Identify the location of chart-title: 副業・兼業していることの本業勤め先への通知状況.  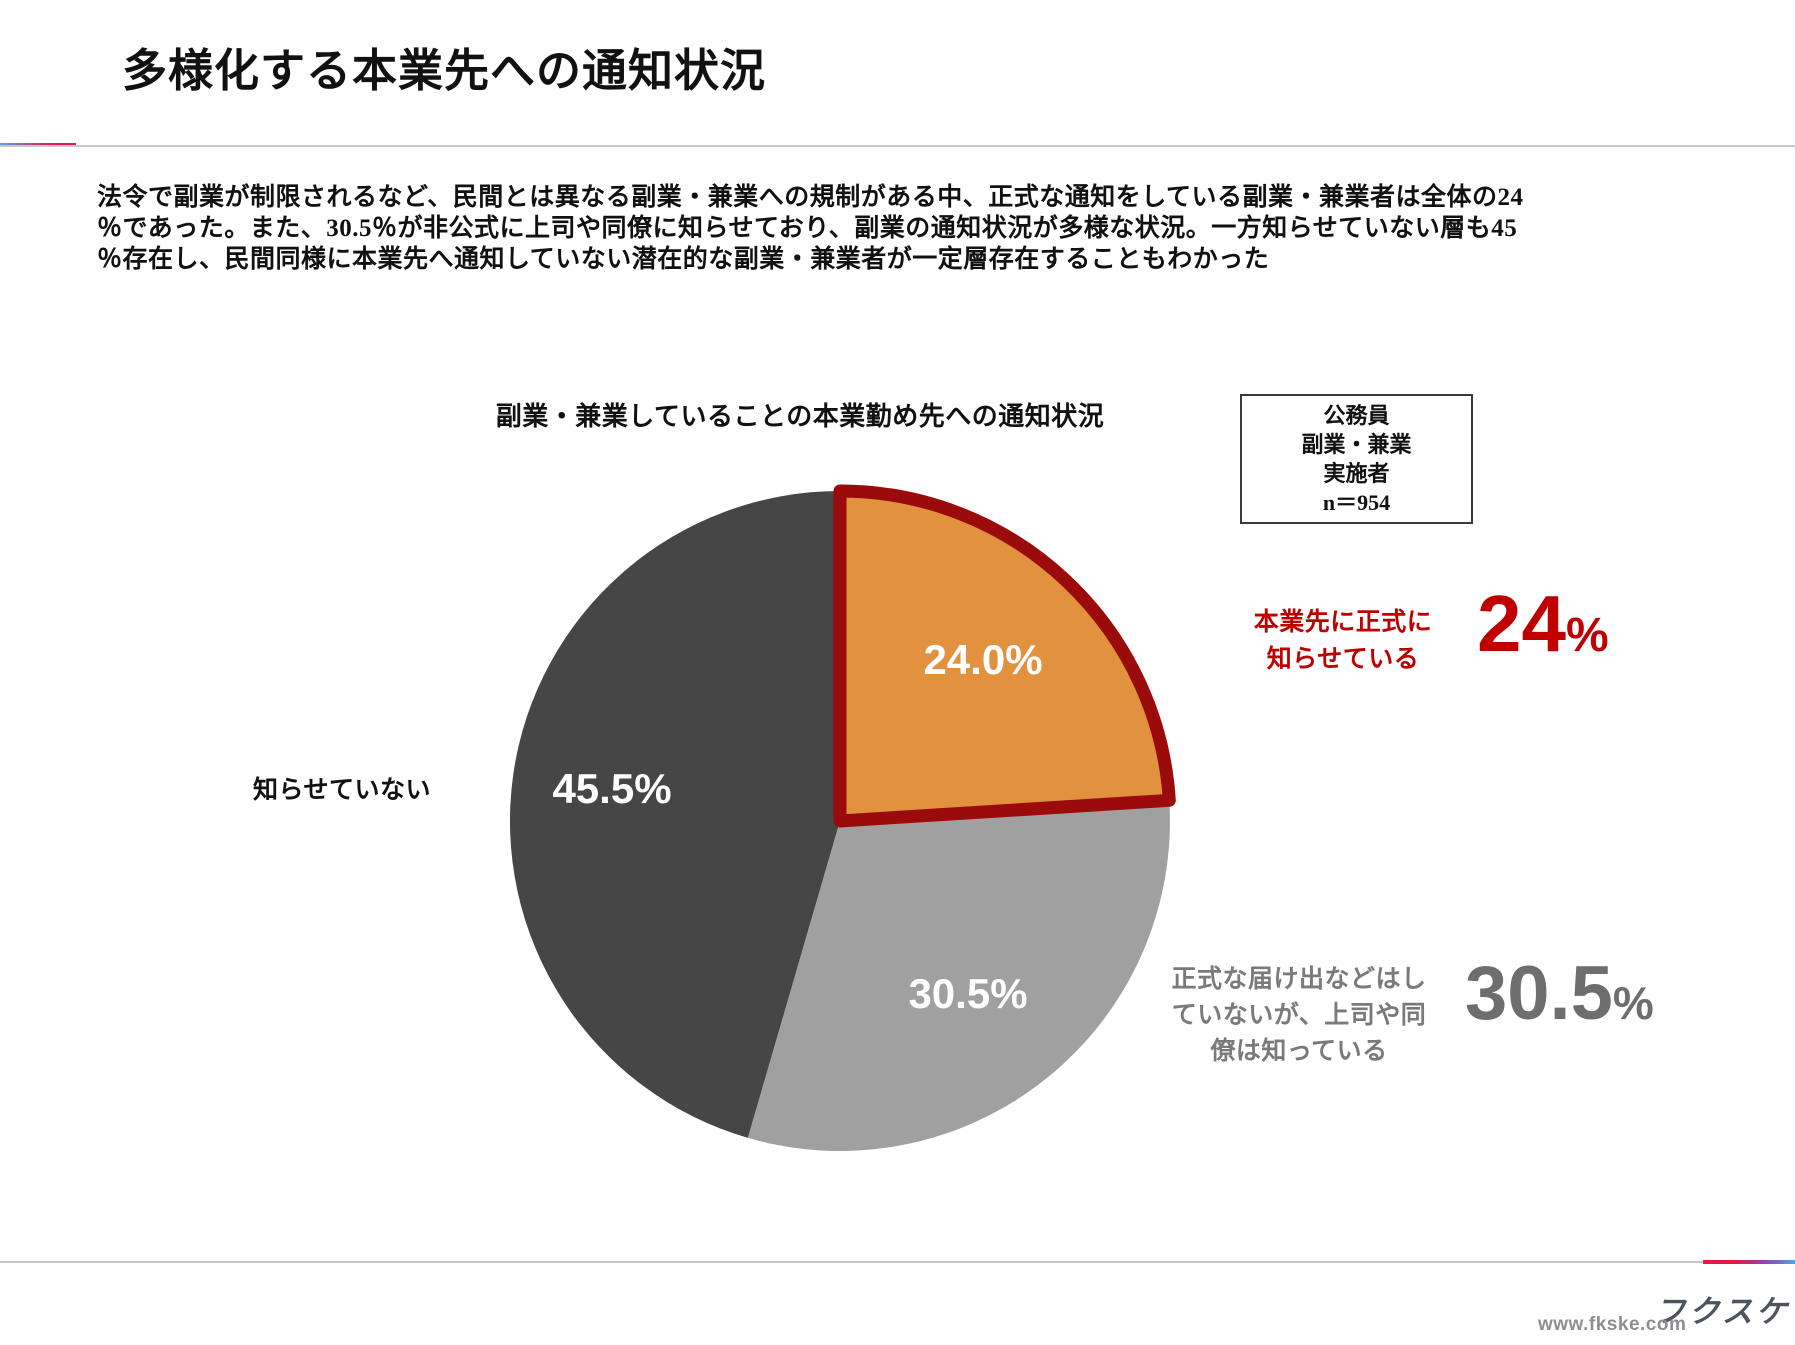
(800, 416).